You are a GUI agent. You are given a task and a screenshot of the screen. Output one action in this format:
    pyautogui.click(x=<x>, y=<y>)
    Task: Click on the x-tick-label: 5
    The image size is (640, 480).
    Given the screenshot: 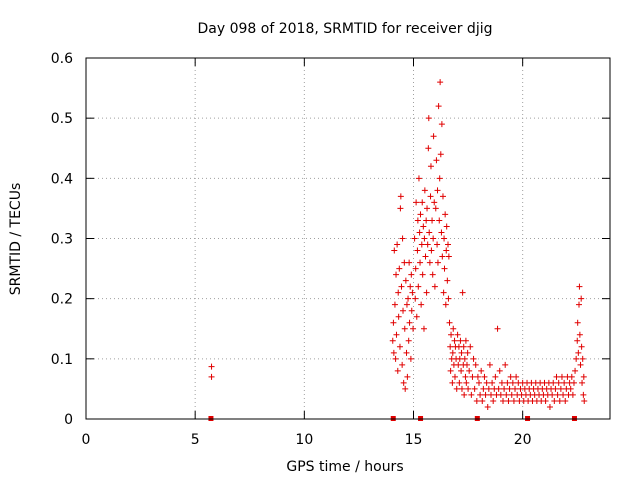 What is the action you would take?
    pyautogui.click(x=195, y=440)
    